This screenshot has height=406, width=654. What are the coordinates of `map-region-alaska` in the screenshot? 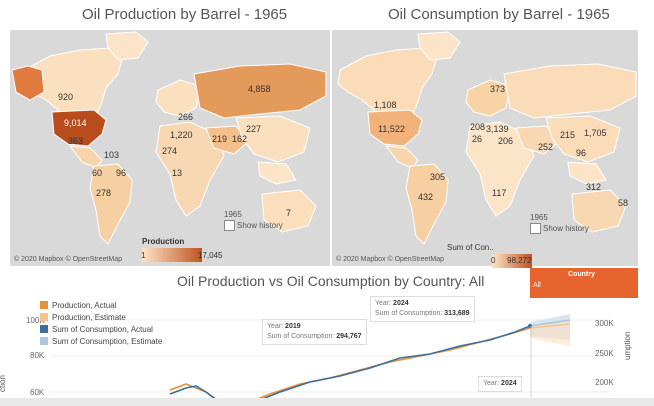 It's located at (28, 83).